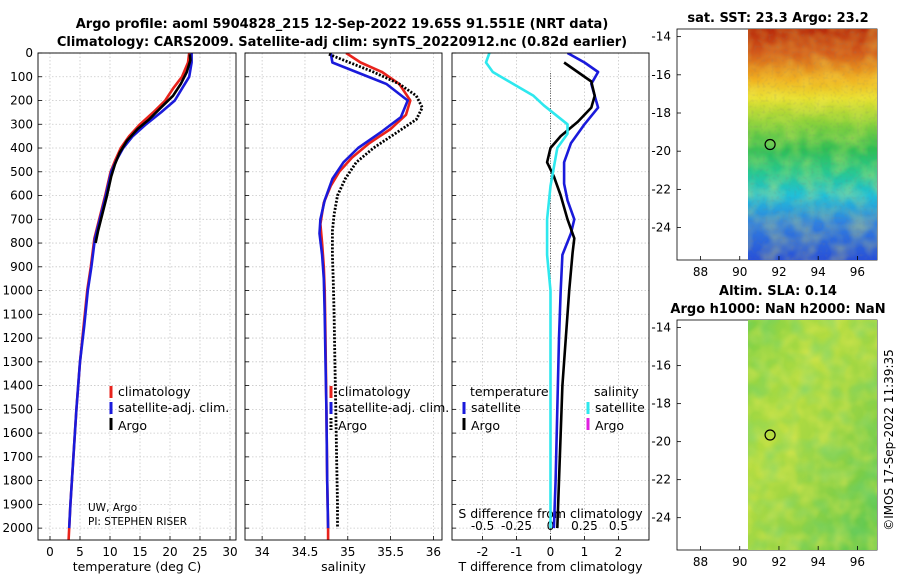 Image resolution: width=900 pixels, height=580 pixels. Describe the element at coordinates (17, 409) in the screenshot. I see `y-tick-label: 1500` at that location.